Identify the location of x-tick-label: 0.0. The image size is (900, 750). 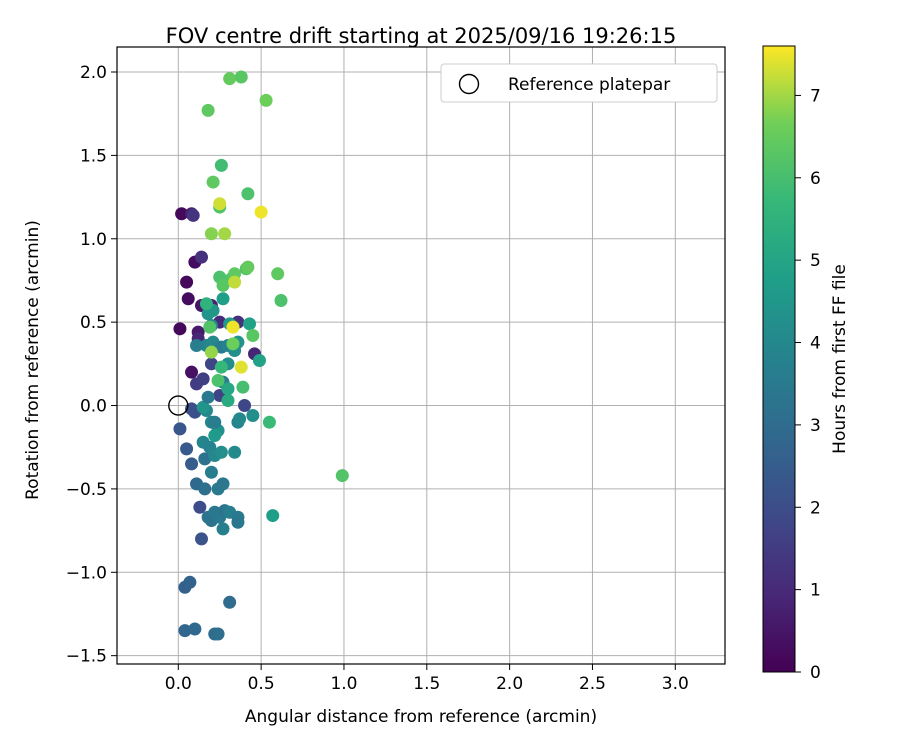
(178, 684).